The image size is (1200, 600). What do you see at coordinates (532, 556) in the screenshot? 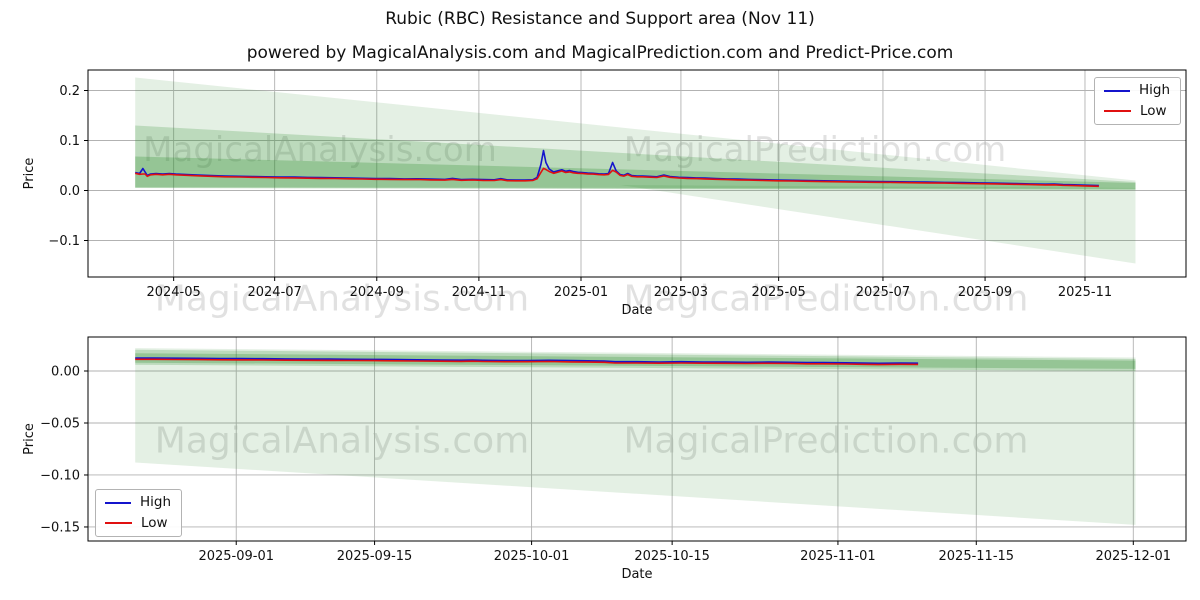
I see `x-tick-label: 2025-10-01` at bounding box center [532, 556].